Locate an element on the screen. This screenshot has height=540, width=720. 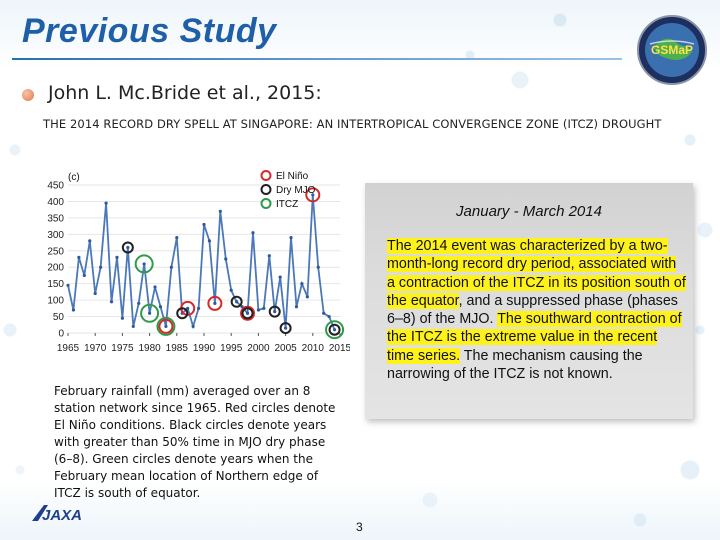
bullet-icon is located at coordinates (28, 95).